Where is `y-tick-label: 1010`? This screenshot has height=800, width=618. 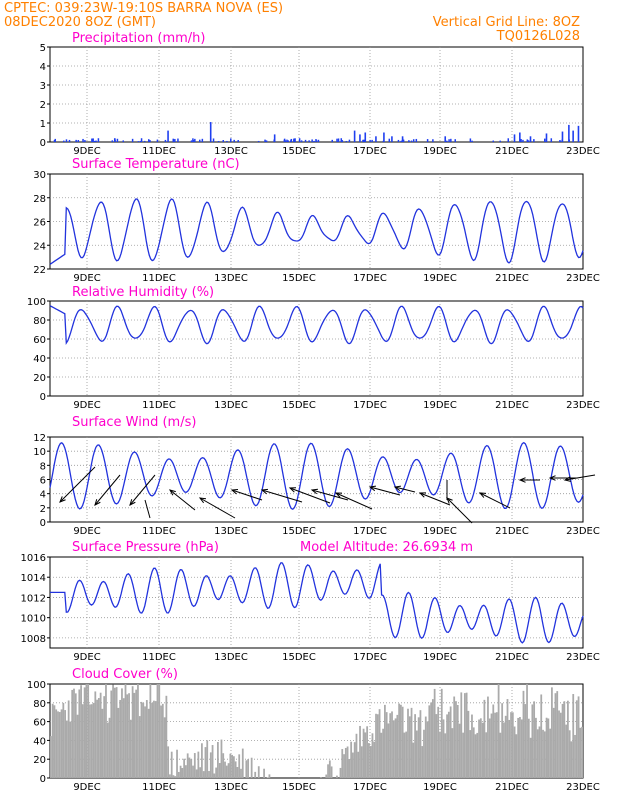 y-tick-label: 1010 is located at coordinates (33, 619).